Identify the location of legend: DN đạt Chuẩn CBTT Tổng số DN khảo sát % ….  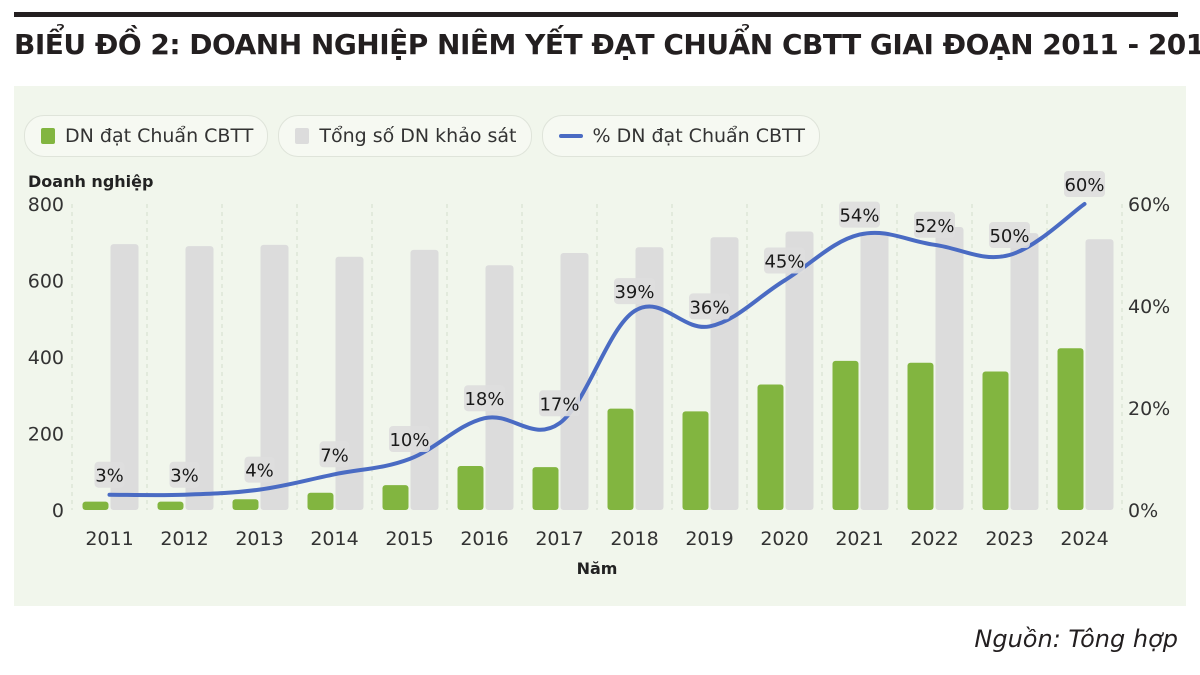
(422, 136).